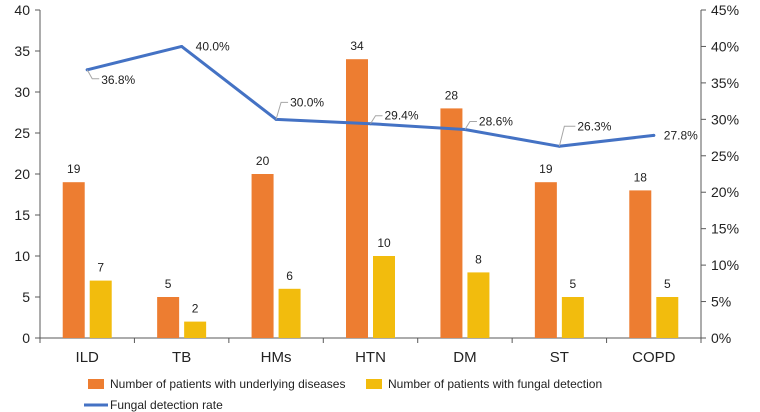 The width and height of the screenshot is (760, 412). Describe the element at coordinates (384, 243) in the screenshot. I see `bar-data-label: 10` at that location.